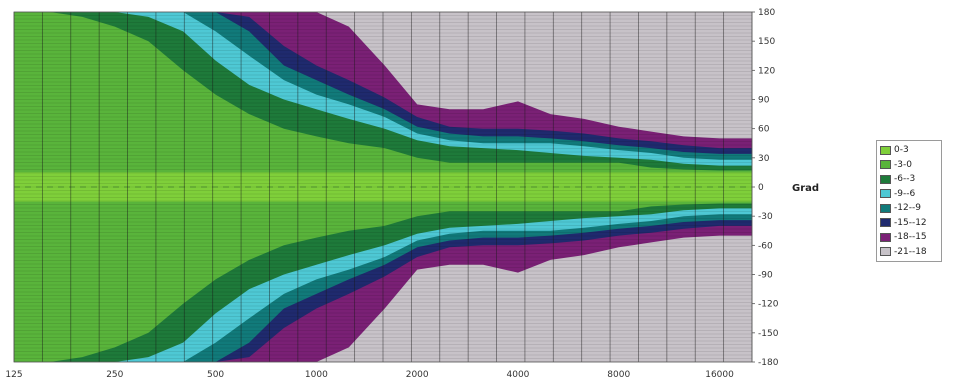 This screenshot has width=954, height=378. I want to click on legend-item: -15--12, so click(909, 223).